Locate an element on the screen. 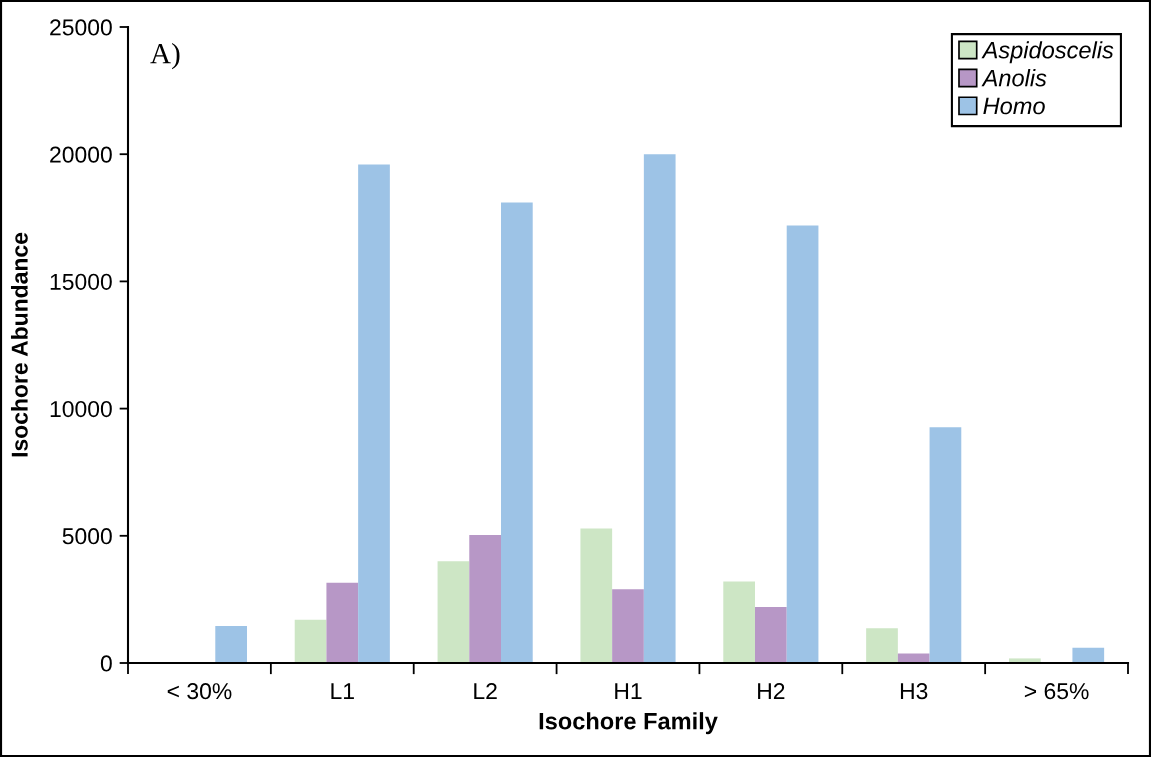 Image resolution: width=1151 pixels, height=757 pixels. legend-label: Aspidoscelis is located at coordinates (1047, 52).